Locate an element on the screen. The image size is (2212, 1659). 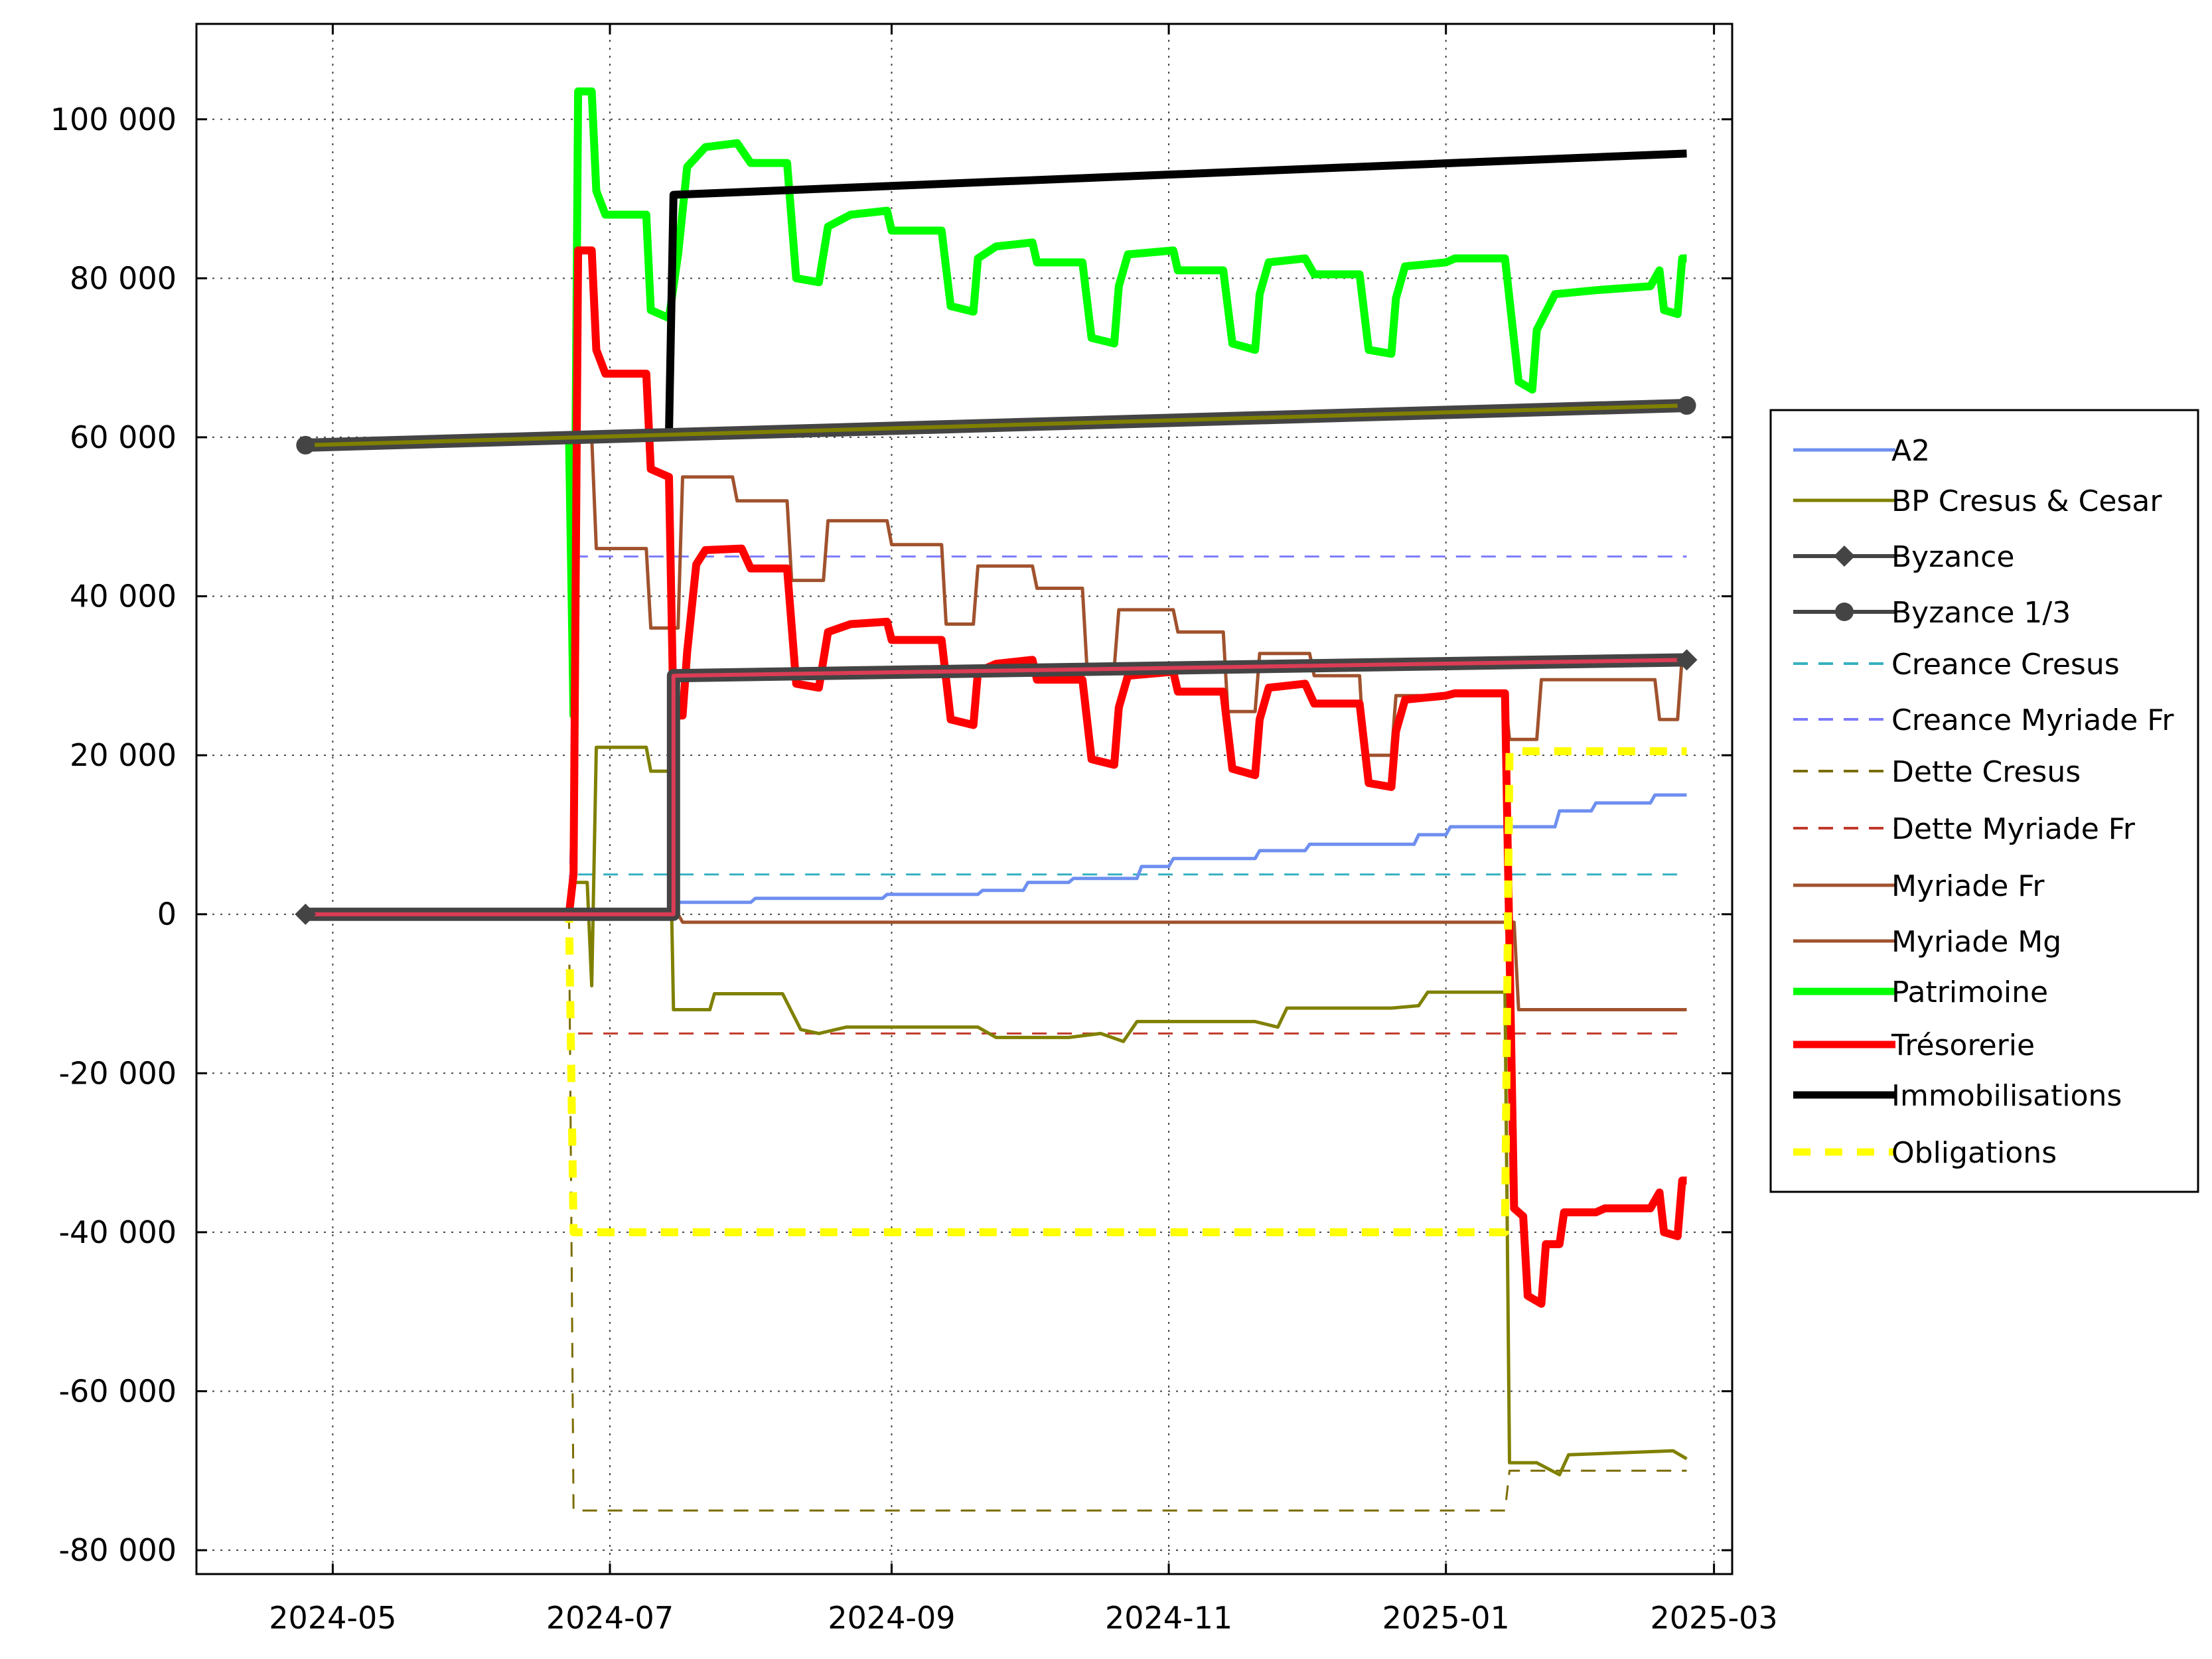
legend-label: BP Cresus & Cesar is located at coordinates (2027, 501).